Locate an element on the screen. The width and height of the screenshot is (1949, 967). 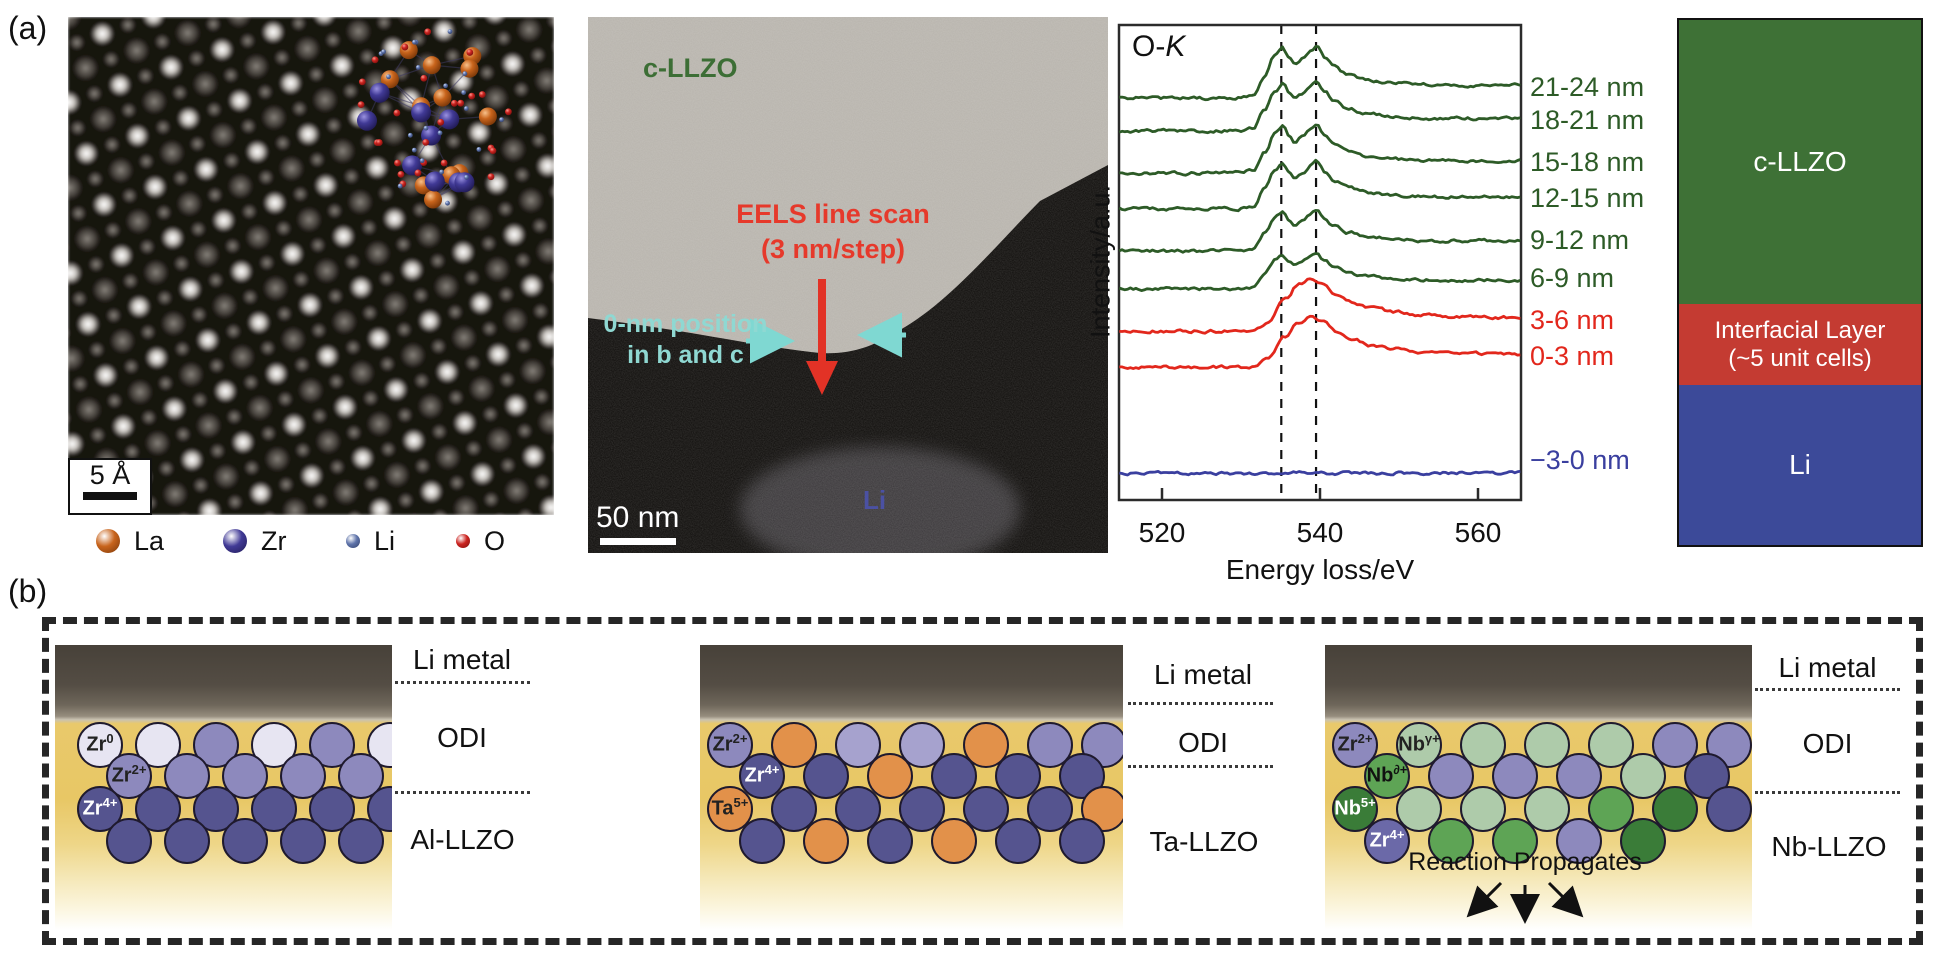
spectrum-3-6 nm is located at coordinates (1320, 306).